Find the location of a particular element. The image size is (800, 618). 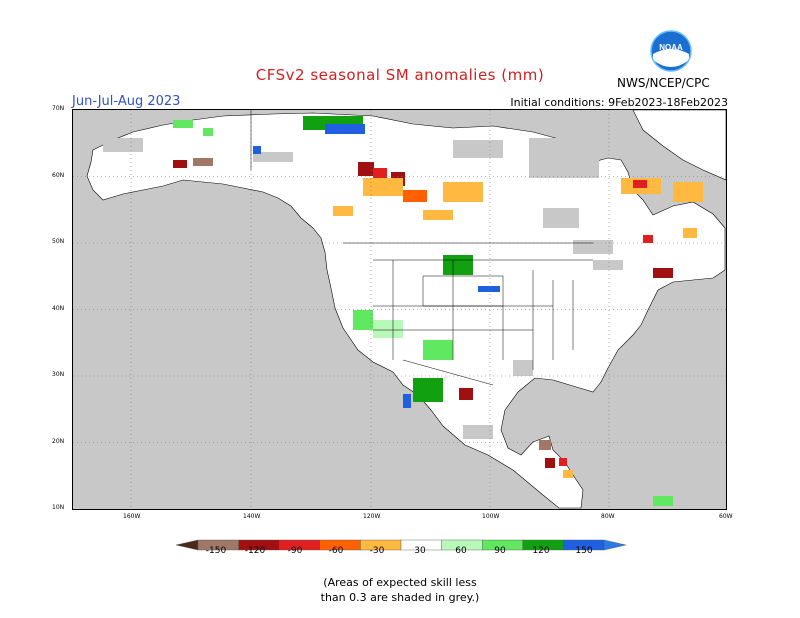

lon-label-80w: 80W is located at coordinates (608, 516).